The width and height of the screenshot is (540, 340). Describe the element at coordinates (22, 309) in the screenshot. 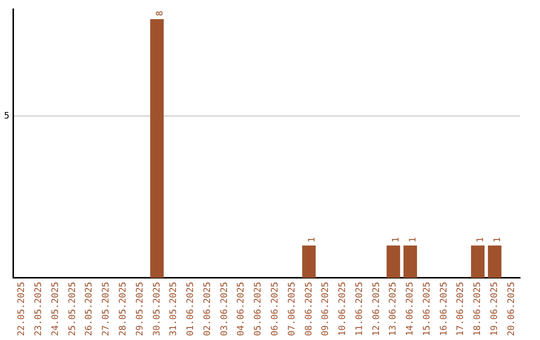

I see `x-tick-label: 22.05.2025` at that location.